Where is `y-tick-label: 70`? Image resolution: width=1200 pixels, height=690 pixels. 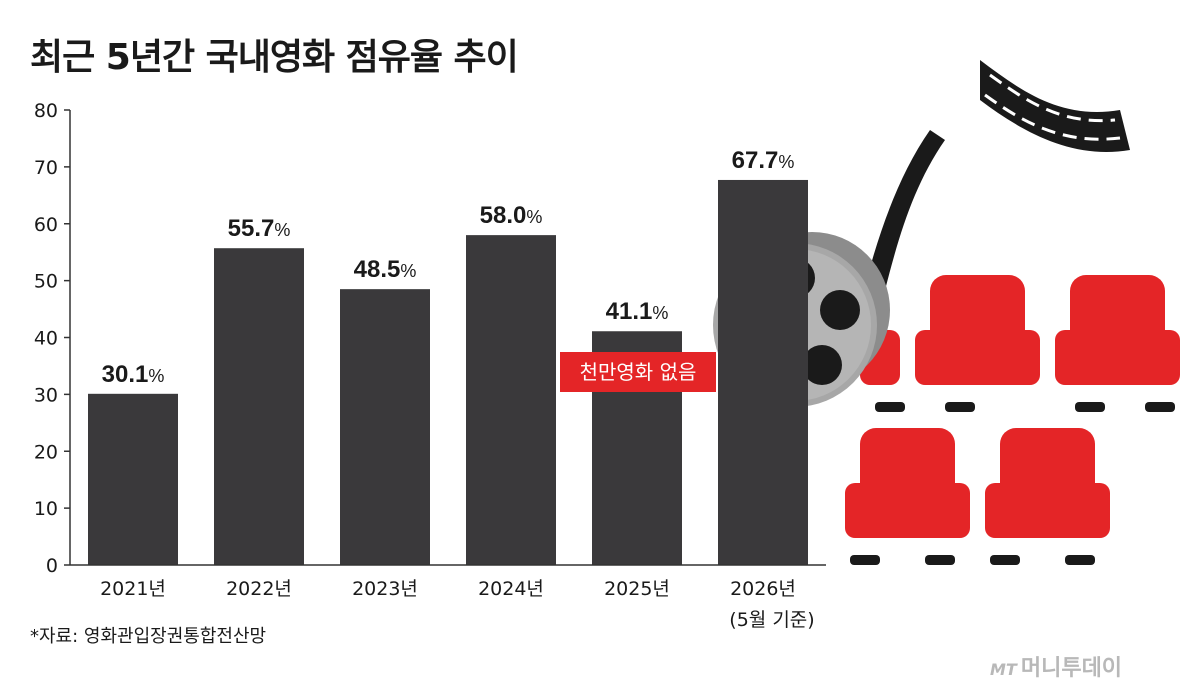 y-tick-label: 70 is located at coordinates (46, 168).